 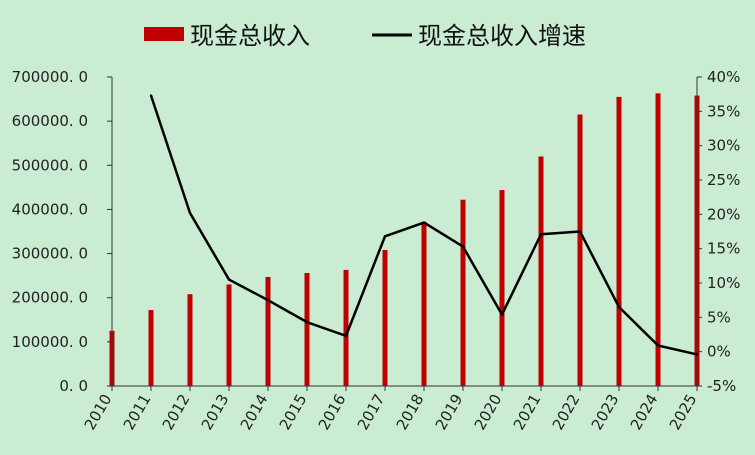 I want to click on x-tick-label: 2015, so click(x=293, y=412).